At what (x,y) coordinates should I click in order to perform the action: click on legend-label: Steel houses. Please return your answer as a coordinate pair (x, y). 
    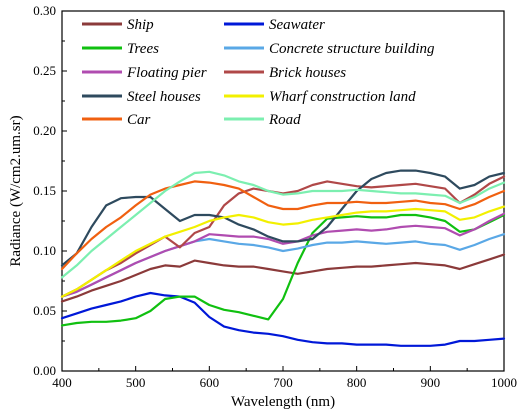
    Looking at the image, I should click on (164, 97).